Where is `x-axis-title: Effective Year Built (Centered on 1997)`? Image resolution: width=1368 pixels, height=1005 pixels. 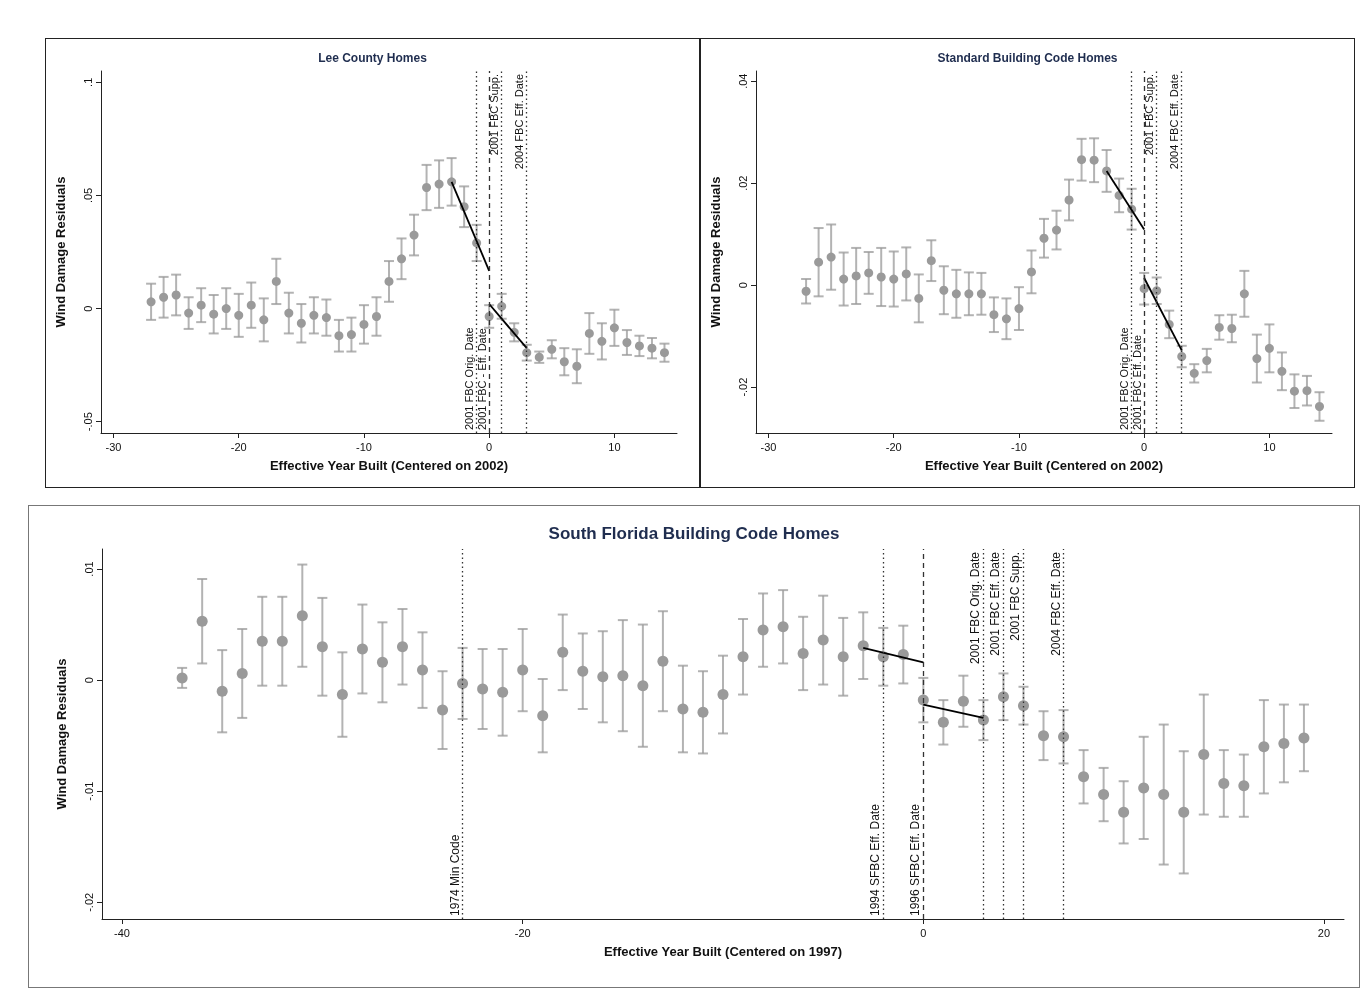 x-axis-title: Effective Year Built (Centered on 1997) is located at coordinates (723, 951).